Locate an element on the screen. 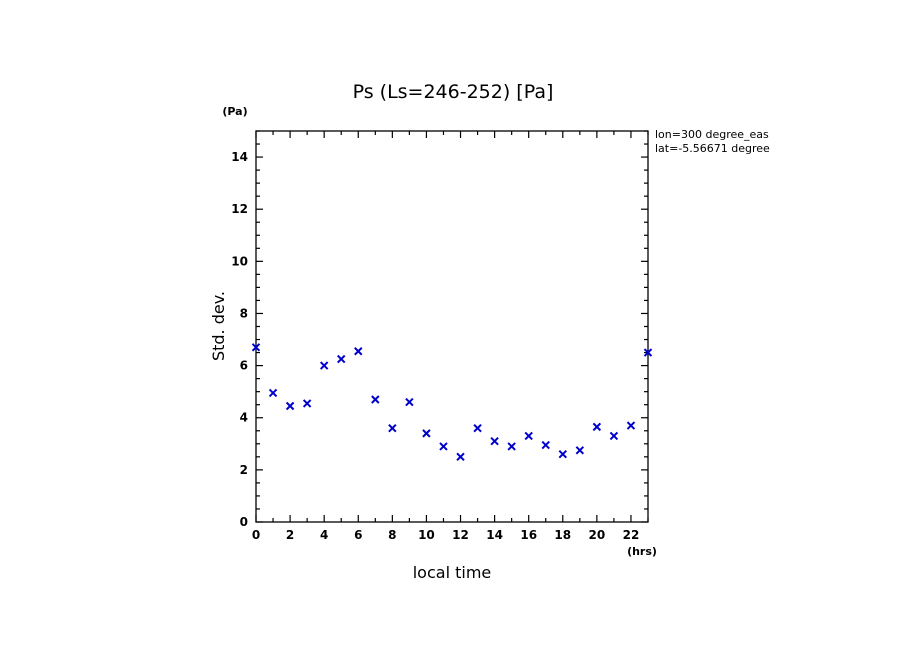 Image resolution: width=904 pixels, height=654 pixels. x-tick-label: 8 is located at coordinates (392, 535).